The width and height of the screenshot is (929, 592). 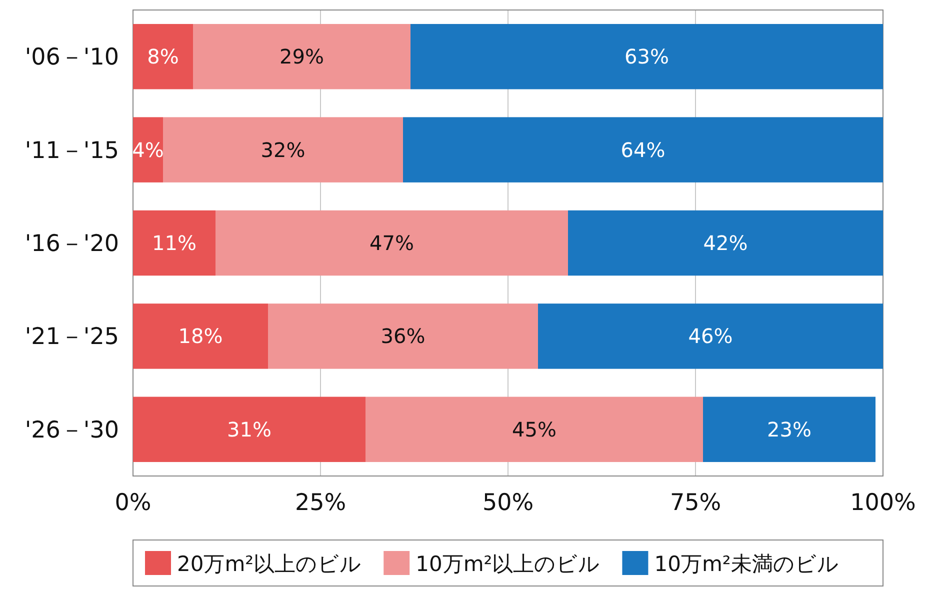 I want to click on y-tick-label: '11－'15, so click(x=71, y=151).